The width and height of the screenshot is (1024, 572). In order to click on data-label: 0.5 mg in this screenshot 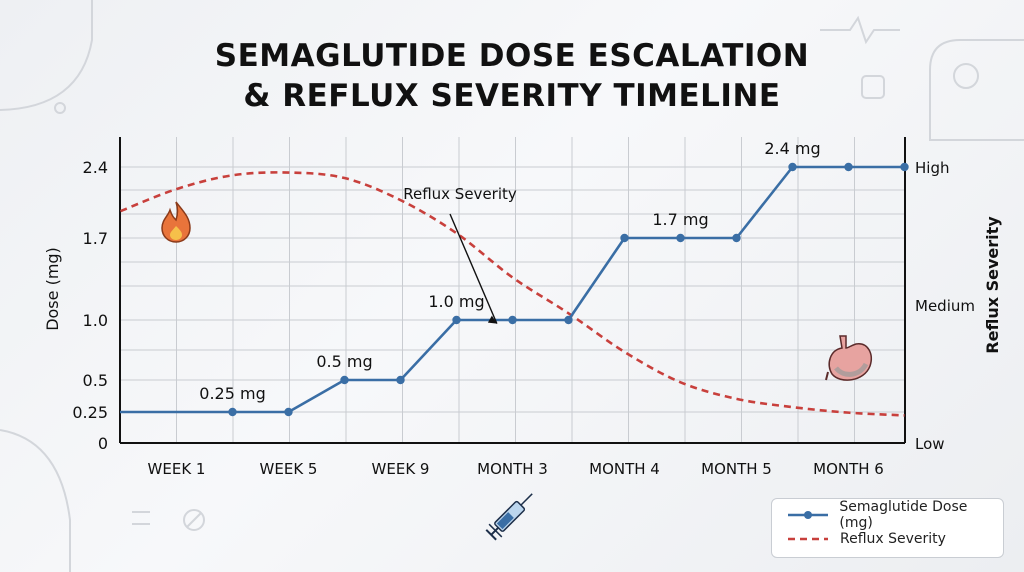, I will do `click(344, 361)`.